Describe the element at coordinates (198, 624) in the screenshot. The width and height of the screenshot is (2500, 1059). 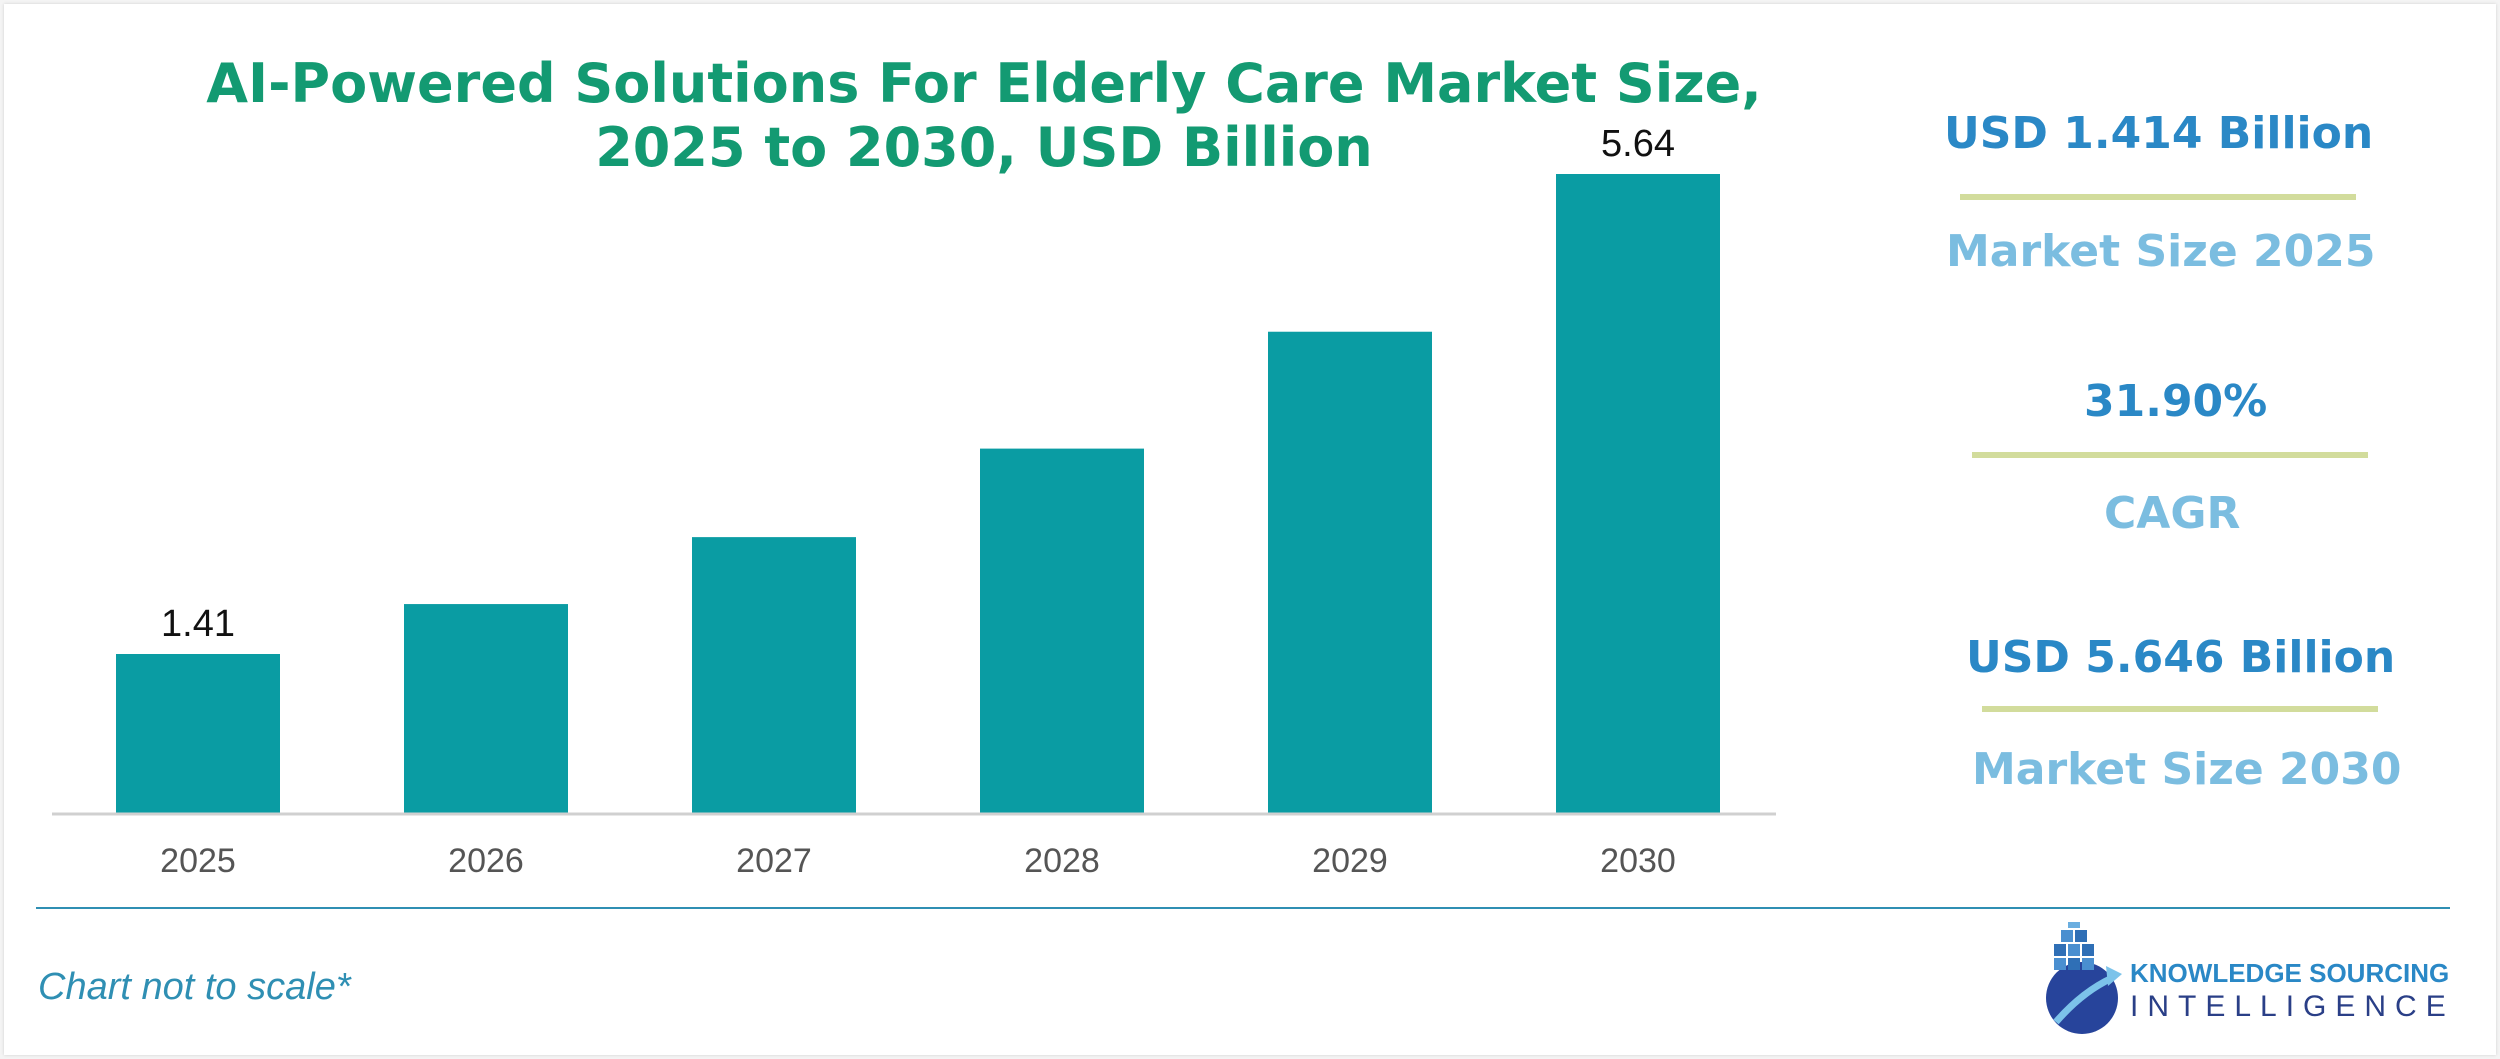
I see `data-label-2025: 1.41` at that location.